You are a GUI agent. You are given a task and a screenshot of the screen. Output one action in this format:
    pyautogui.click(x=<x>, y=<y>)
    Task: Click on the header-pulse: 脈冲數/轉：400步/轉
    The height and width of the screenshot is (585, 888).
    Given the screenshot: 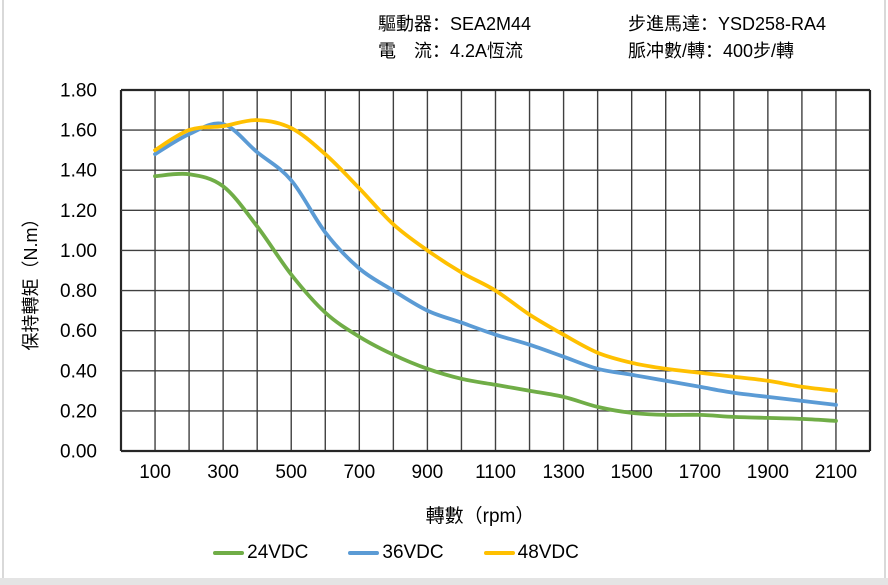 What is the action you would take?
    pyautogui.click(x=711, y=51)
    